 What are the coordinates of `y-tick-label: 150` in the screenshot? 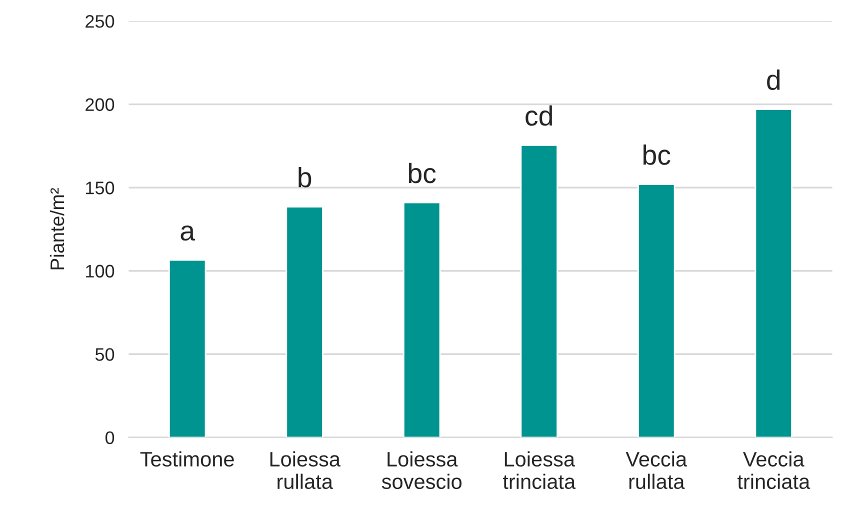 It's located at (100, 188).